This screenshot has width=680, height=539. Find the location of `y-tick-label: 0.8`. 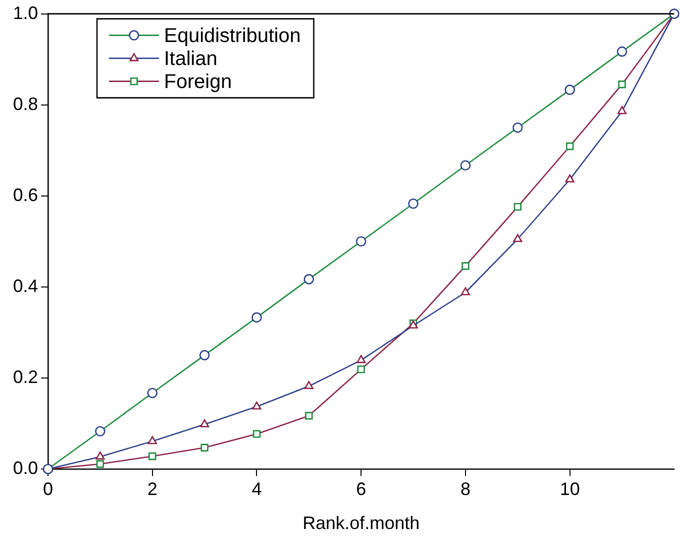

y-tick-label: 0.8 is located at coordinates (25, 104).